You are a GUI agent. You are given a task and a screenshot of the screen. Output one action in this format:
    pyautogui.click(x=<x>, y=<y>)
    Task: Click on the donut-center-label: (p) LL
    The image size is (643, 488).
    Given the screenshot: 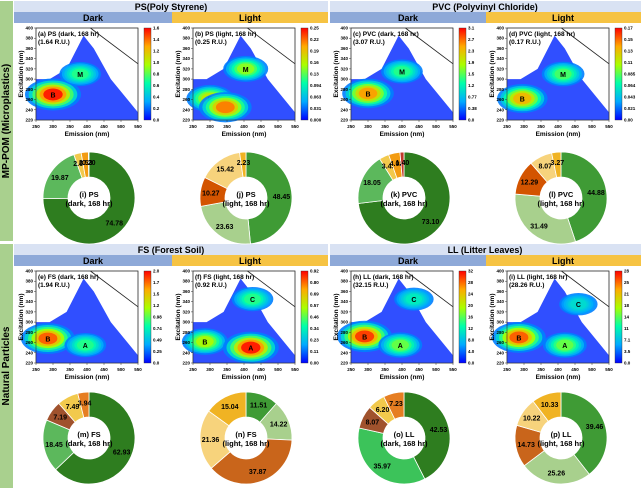 What is the action you would take?
    pyautogui.click(x=561, y=434)
    